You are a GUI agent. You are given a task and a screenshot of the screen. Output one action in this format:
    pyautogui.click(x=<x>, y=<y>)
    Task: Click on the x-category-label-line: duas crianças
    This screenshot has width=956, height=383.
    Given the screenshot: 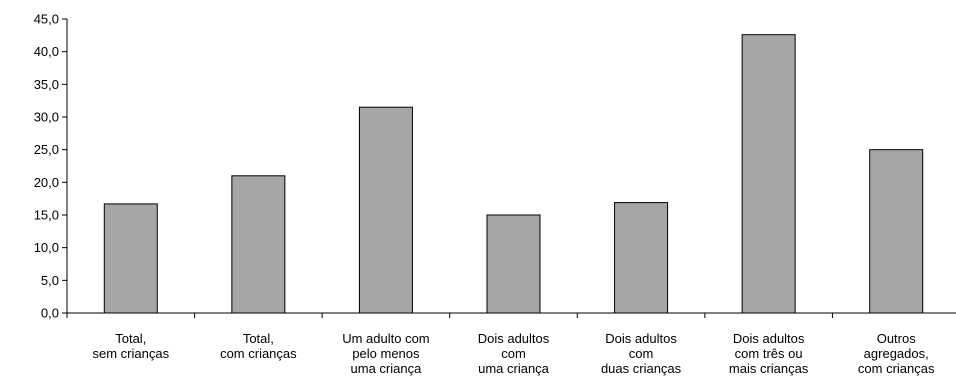 What is the action you would take?
    pyautogui.click(x=641, y=368)
    